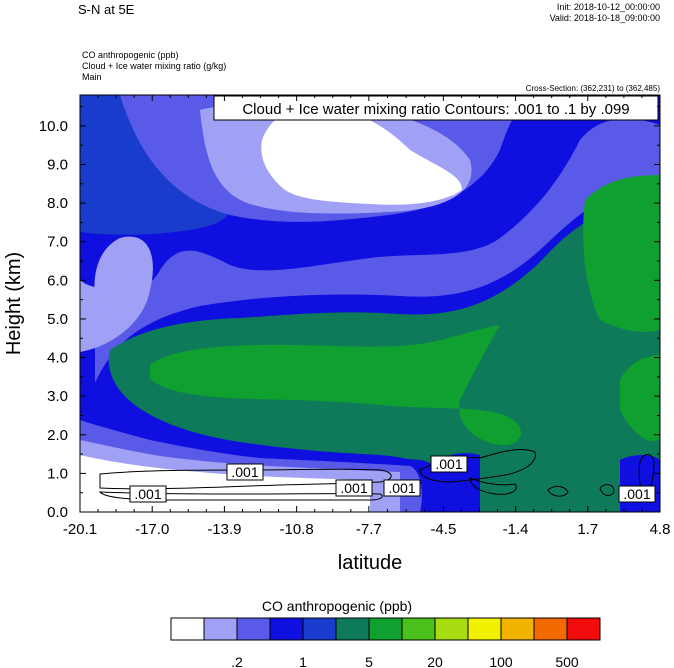 Image resolution: width=674 pixels, height=668 pixels. I want to click on y-tick-label: 1.0, so click(57, 473).